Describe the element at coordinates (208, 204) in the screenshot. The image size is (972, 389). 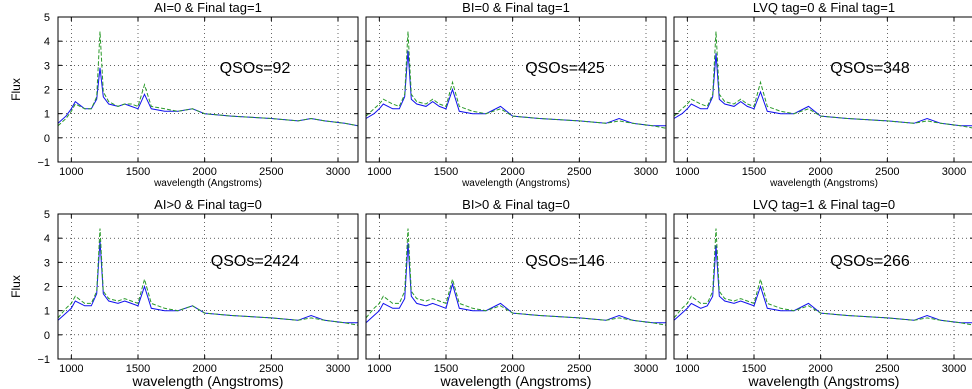
I see `panel-title: AI>0 & Final tag=0` at that location.